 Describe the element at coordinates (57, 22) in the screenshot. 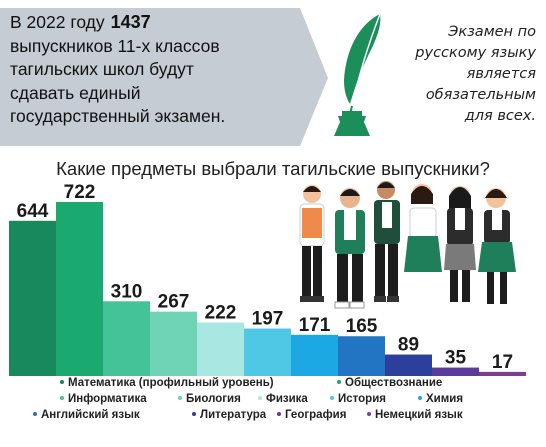

I see `intro-line-1: В 2022 году` at that location.